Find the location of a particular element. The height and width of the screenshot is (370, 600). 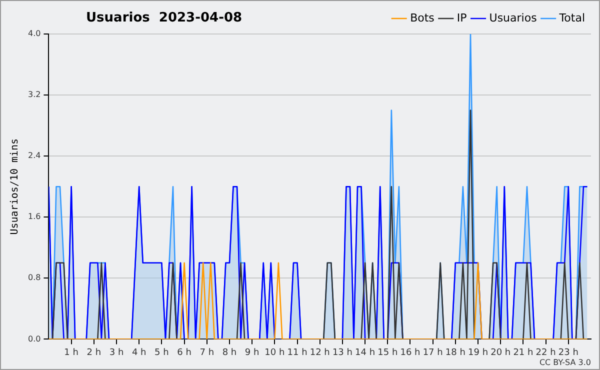

x-tick-label: 10 h is located at coordinates (274, 353).